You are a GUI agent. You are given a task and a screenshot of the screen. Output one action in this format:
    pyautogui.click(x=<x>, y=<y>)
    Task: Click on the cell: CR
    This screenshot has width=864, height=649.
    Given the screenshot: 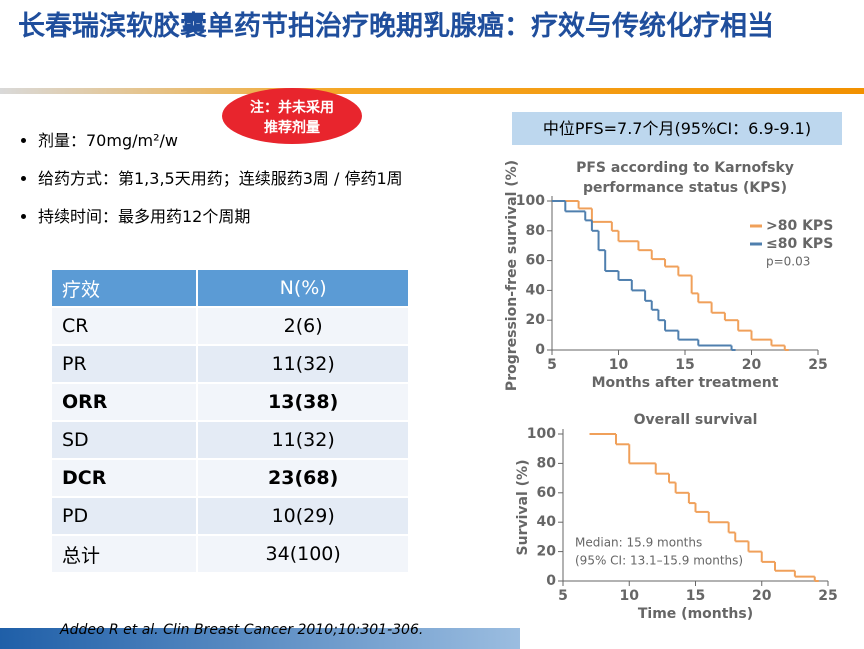 What is the action you would take?
    pyautogui.click(x=125, y=326)
    